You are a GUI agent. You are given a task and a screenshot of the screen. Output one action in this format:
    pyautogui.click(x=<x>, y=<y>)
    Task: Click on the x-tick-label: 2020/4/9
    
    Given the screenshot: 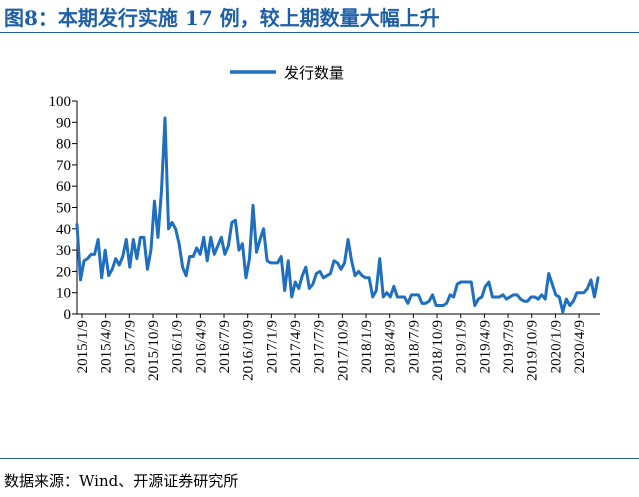 What is the action you would take?
    pyautogui.click(x=580, y=346)
    